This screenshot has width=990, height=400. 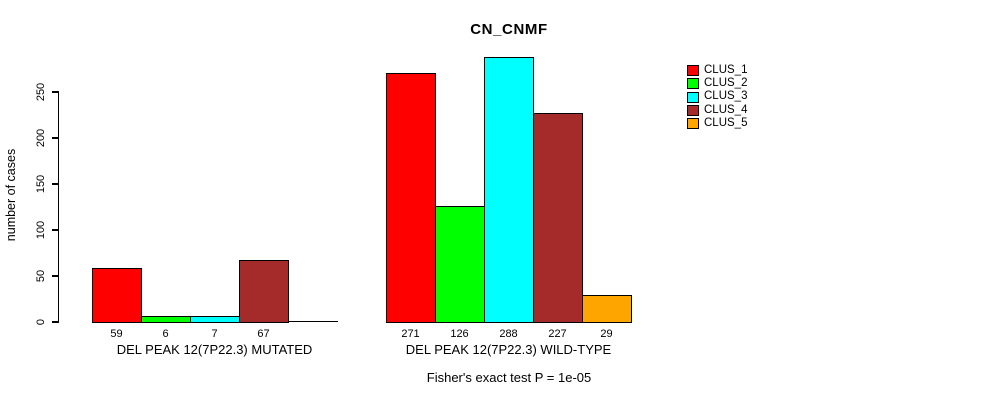 I want to click on y-axis-tick-label: 150, so click(x=41, y=184).